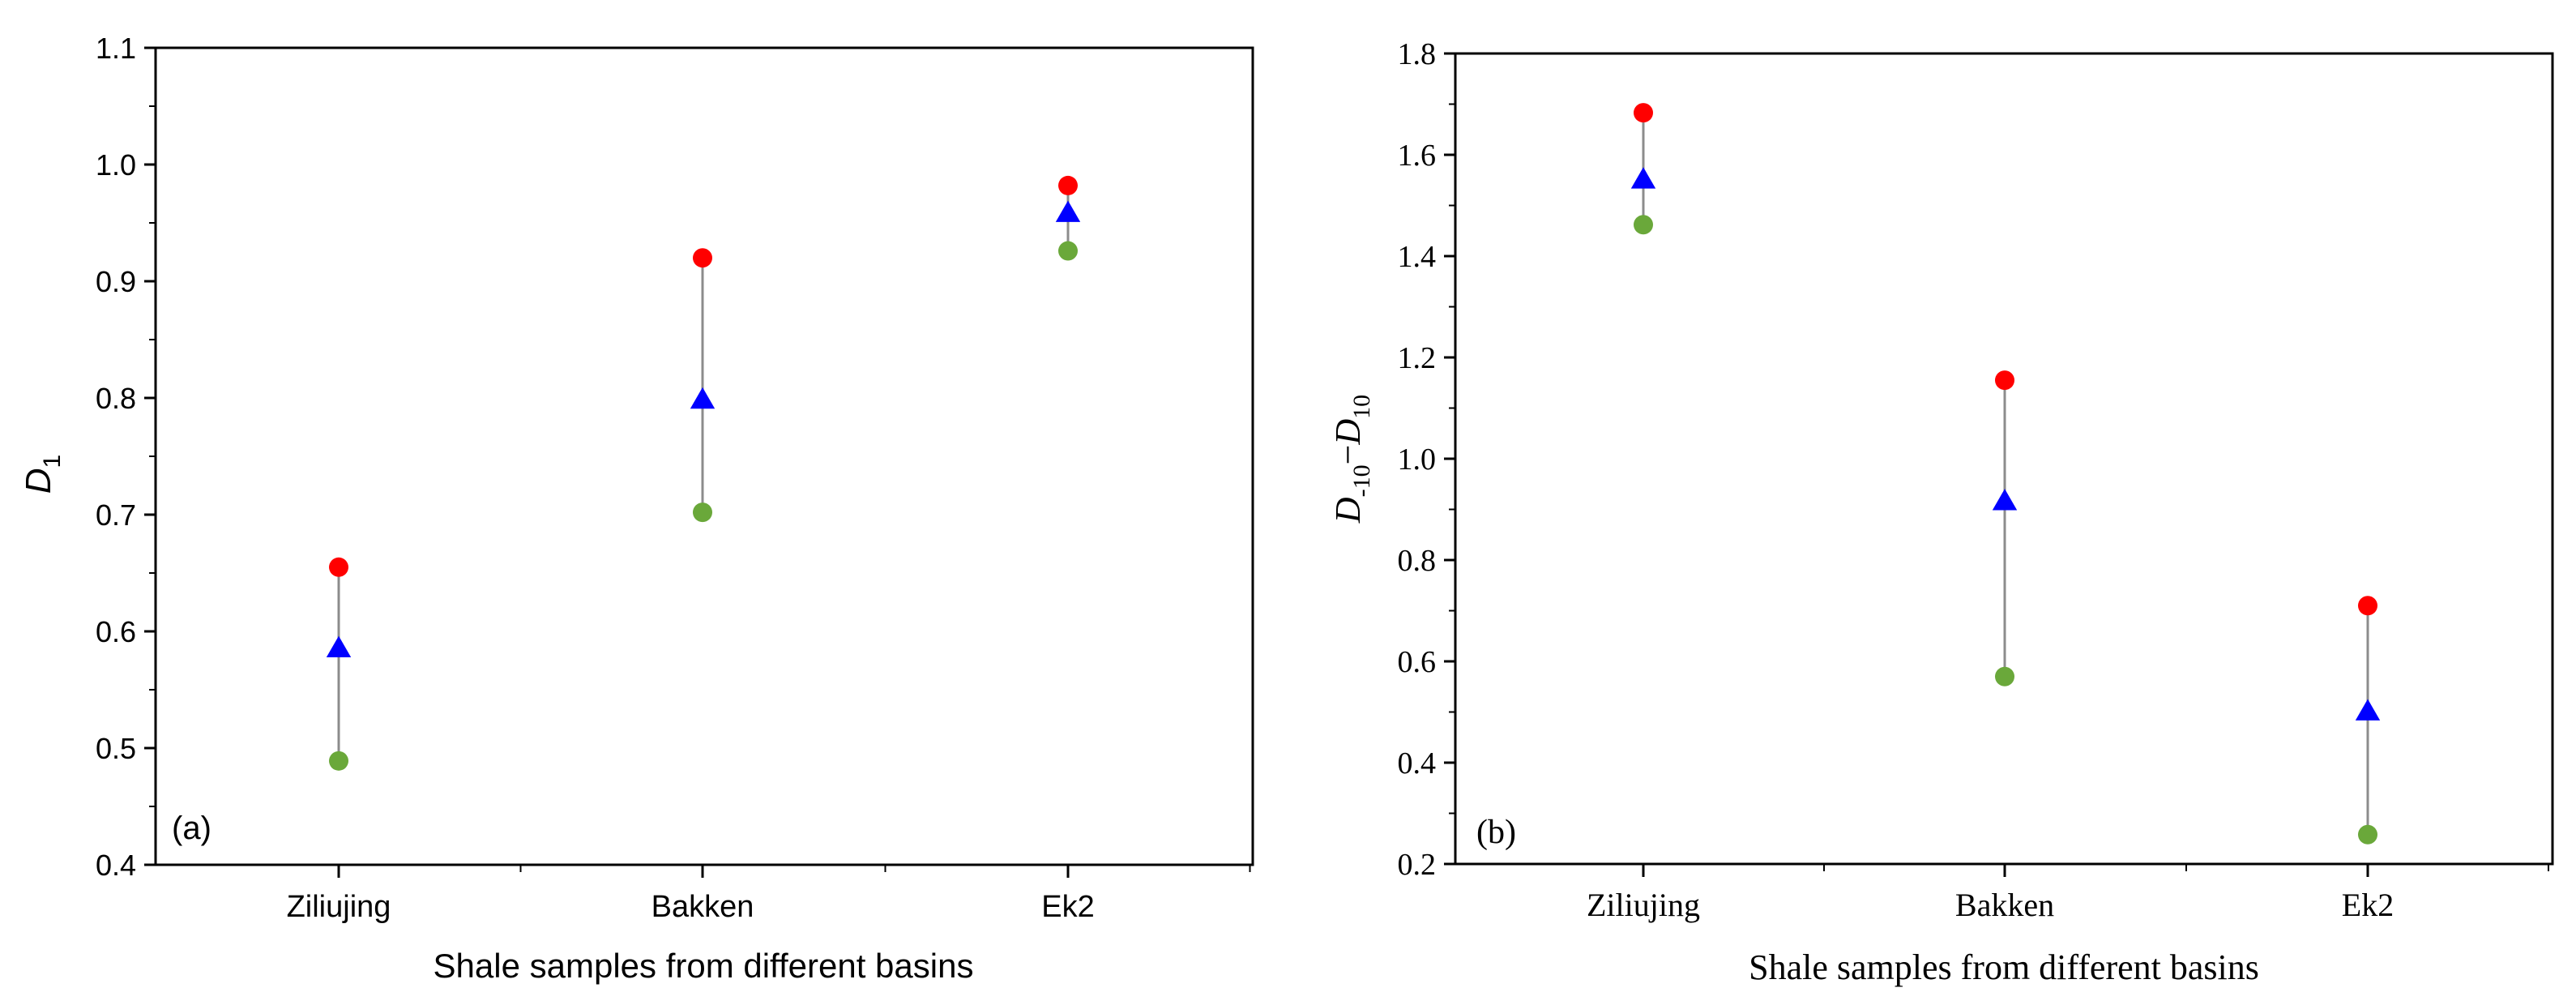 The width and height of the screenshot is (2576, 1005). I want to click on chart-b-y-tick-label: 1.0, so click(1417, 460).